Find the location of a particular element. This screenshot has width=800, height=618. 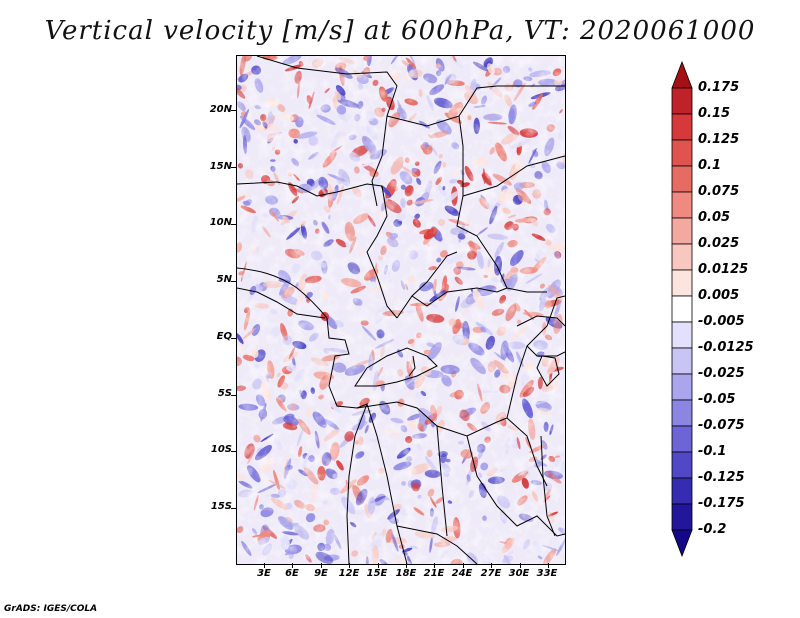

colorbar-level: -0.0125 is located at coordinates (726, 347).